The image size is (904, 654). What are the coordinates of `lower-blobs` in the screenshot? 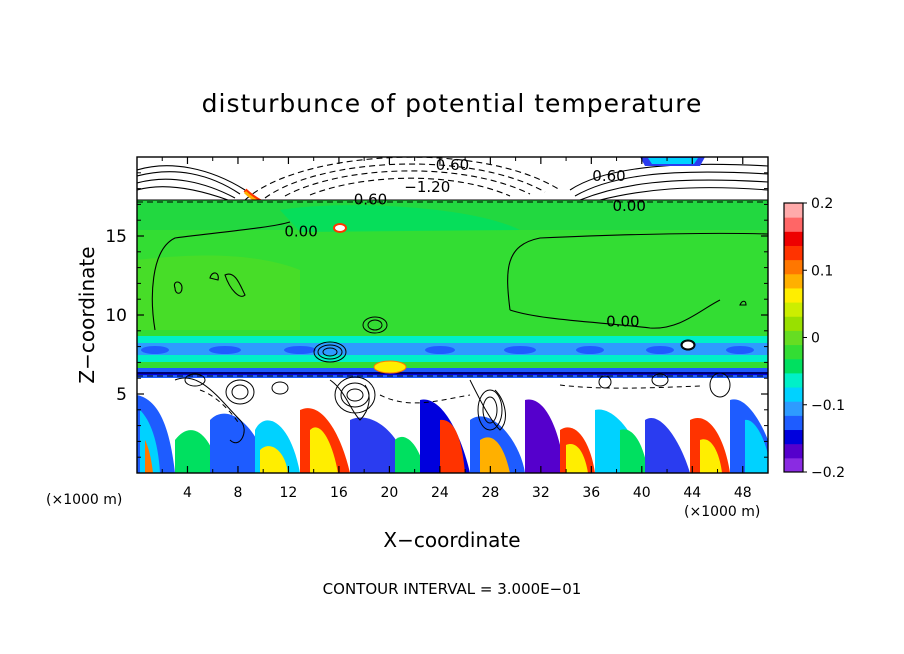 It's located at (452, 434).